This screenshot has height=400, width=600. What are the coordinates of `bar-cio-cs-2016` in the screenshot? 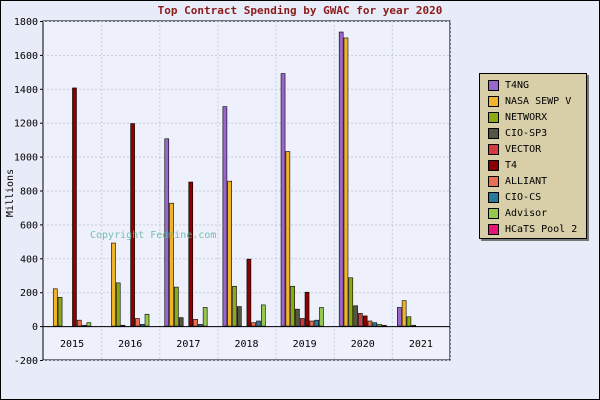 It's located at (142, 325).